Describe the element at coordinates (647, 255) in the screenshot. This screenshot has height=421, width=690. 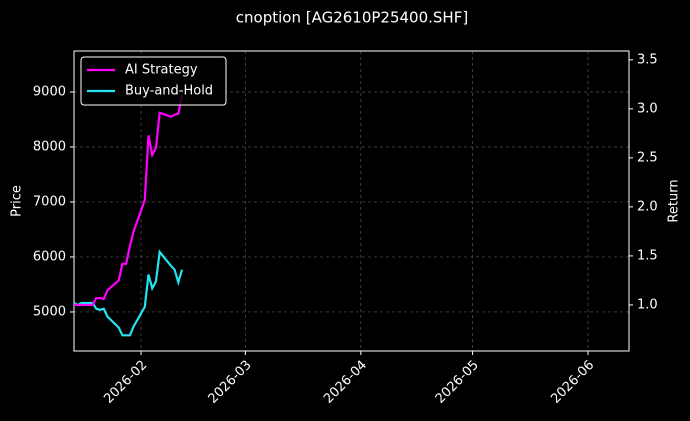
I see `y2-tick-label: 1.5` at that location.